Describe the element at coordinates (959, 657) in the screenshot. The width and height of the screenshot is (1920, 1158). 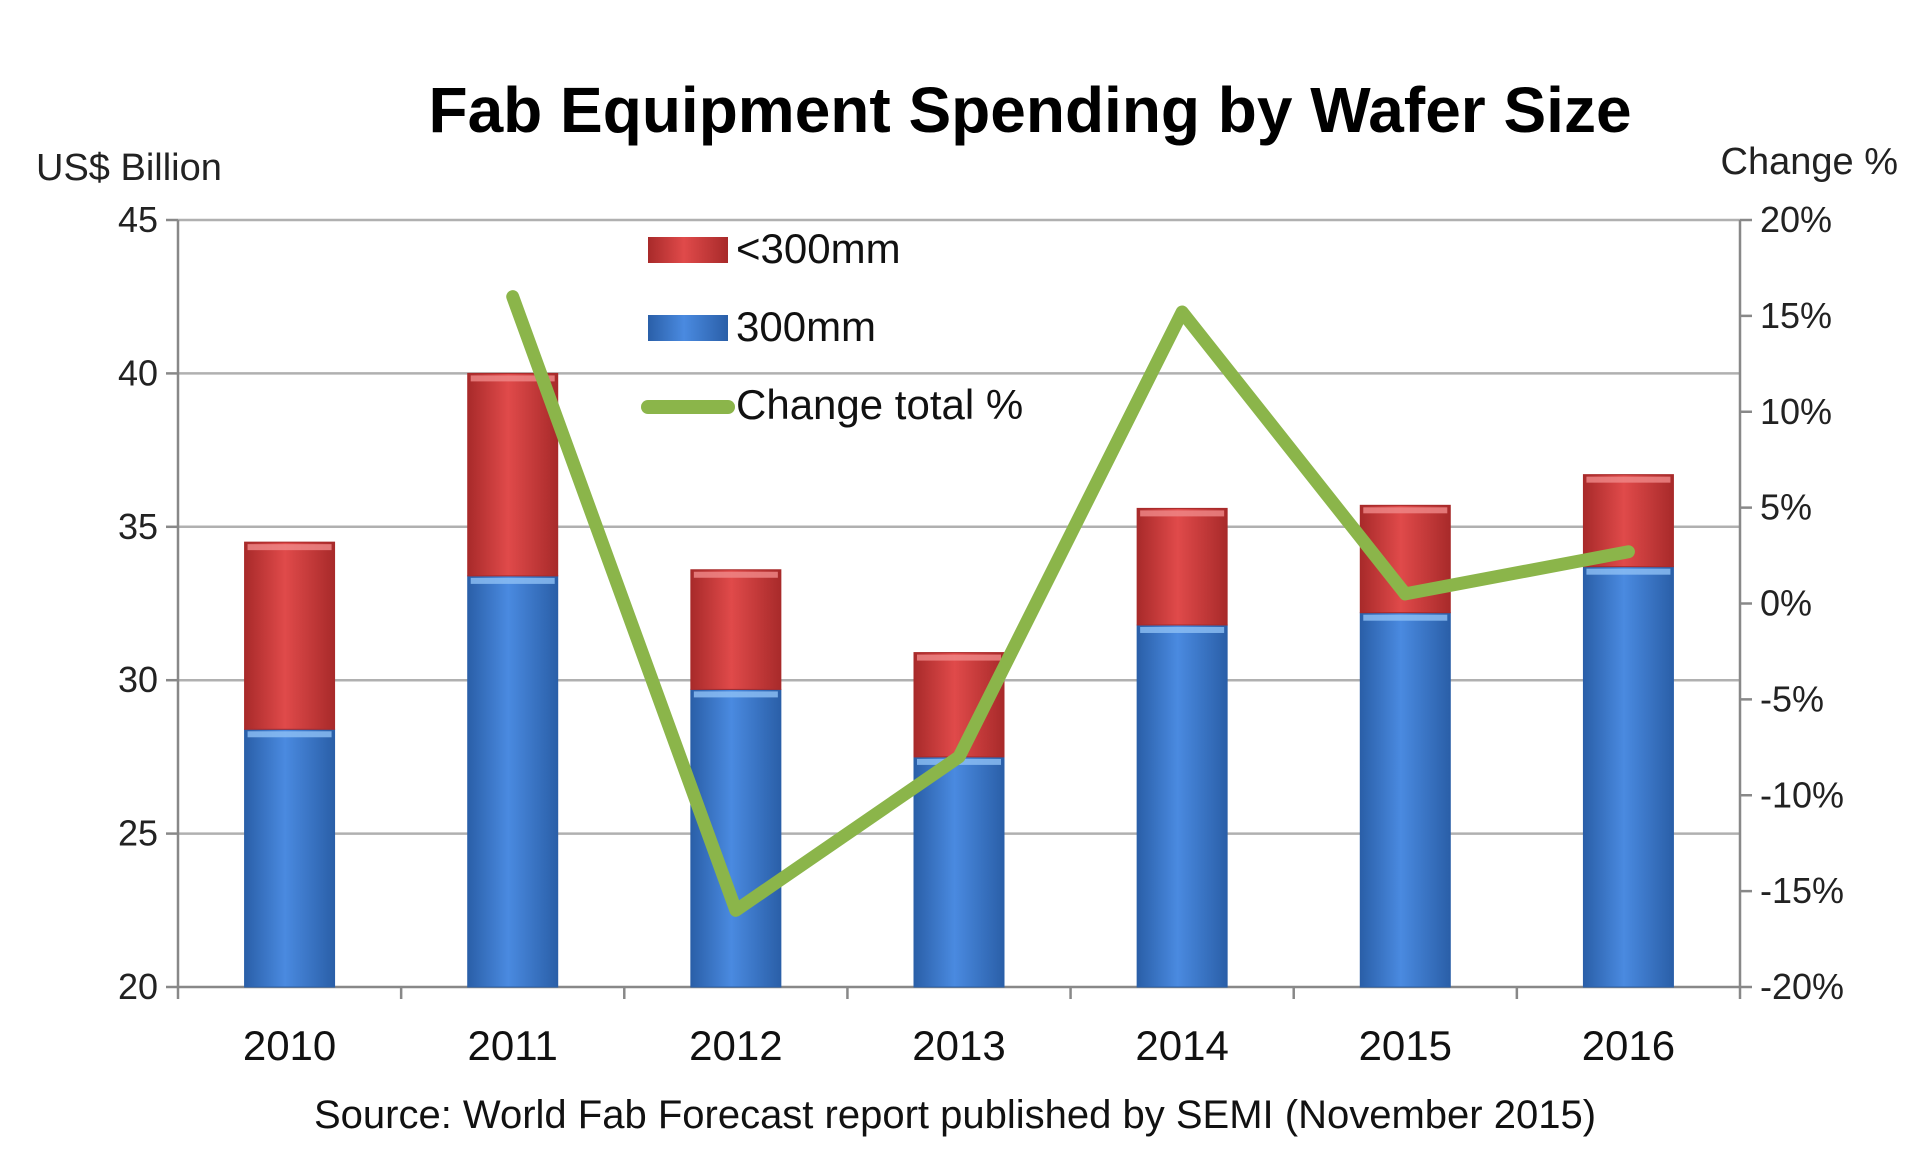
I see `bar-lt300mm-highlight-2013` at that location.